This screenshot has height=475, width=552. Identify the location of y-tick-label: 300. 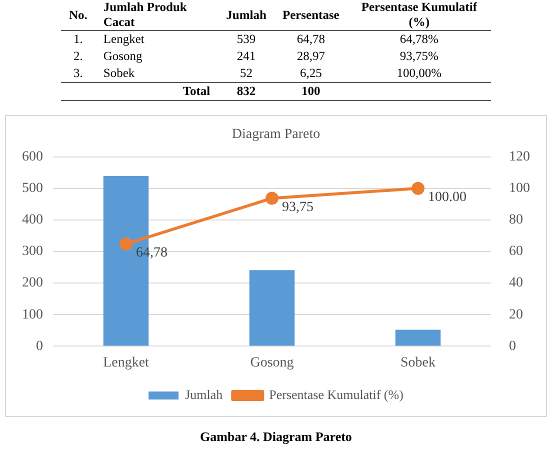
(32, 252).